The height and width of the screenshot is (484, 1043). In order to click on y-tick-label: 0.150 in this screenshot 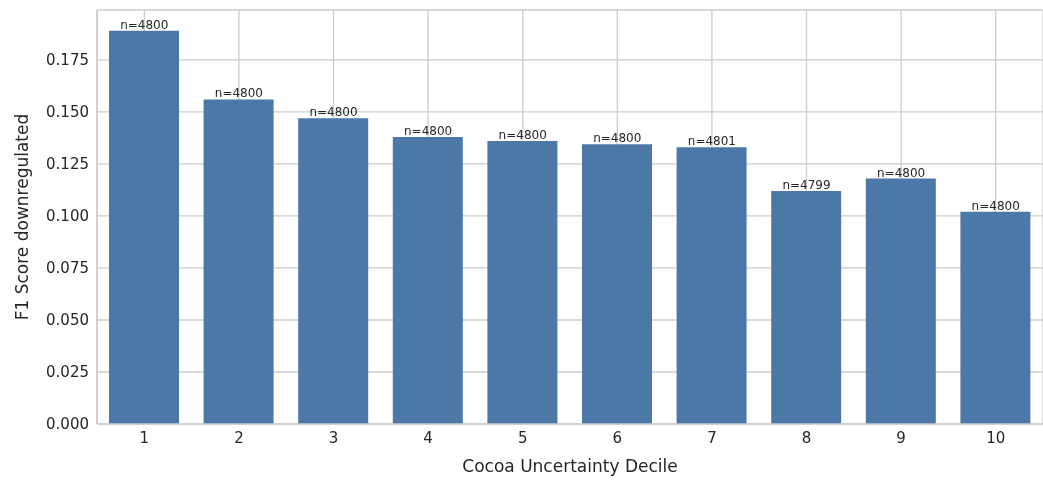, I will do `click(67, 112)`.